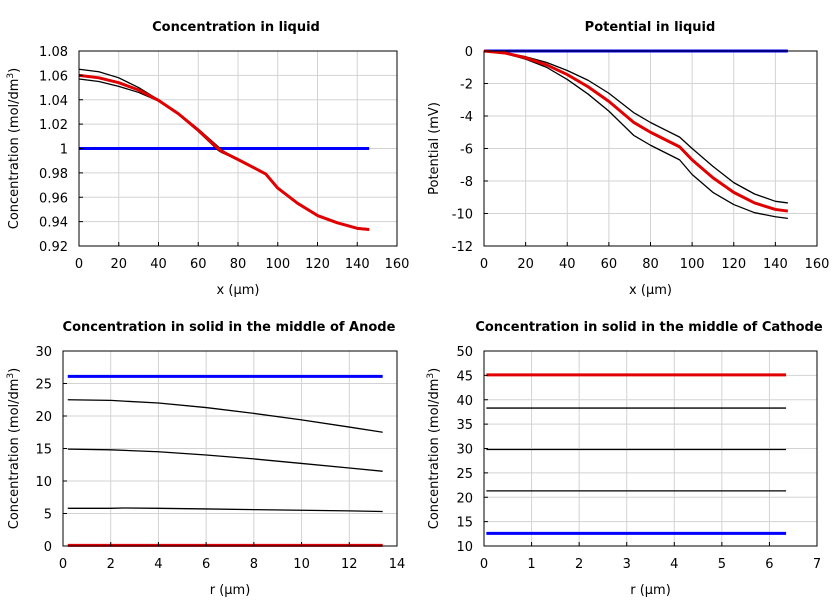  Describe the element at coordinates (225, 416) in the screenshot. I see `series-line-line1` at that location.